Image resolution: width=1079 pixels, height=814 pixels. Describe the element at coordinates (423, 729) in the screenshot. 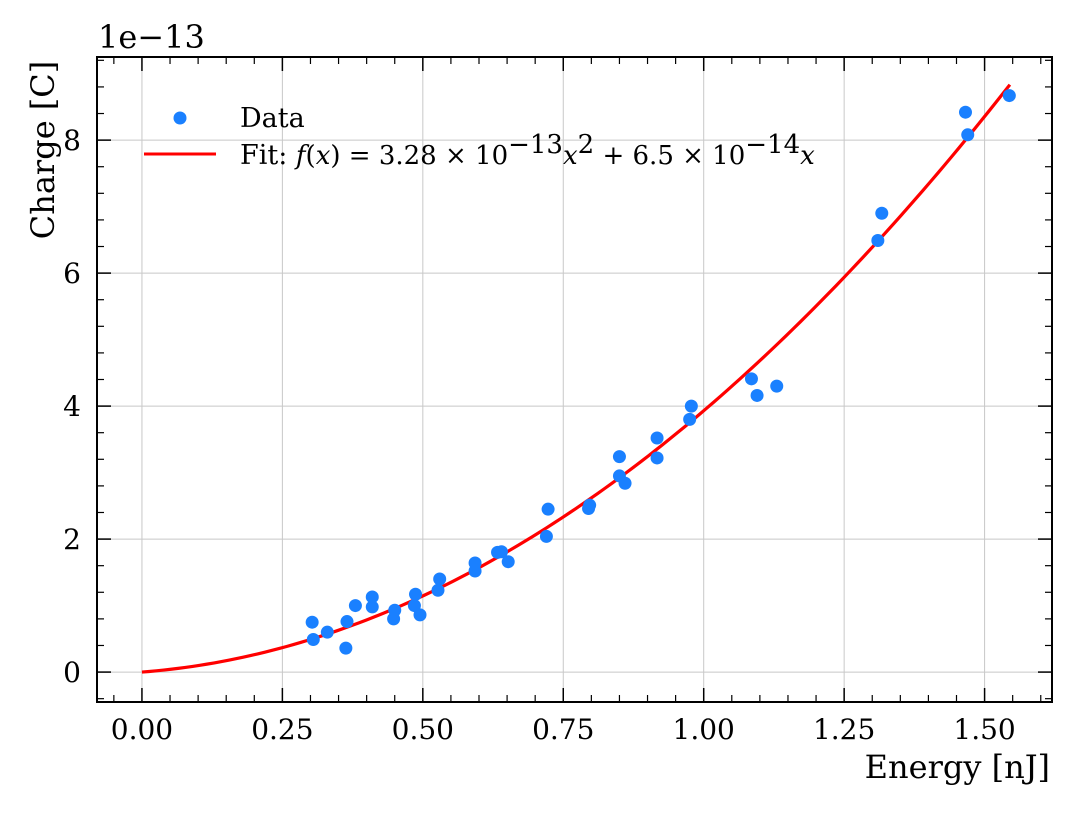

I see `x-tick-label: 0.50` at that location.